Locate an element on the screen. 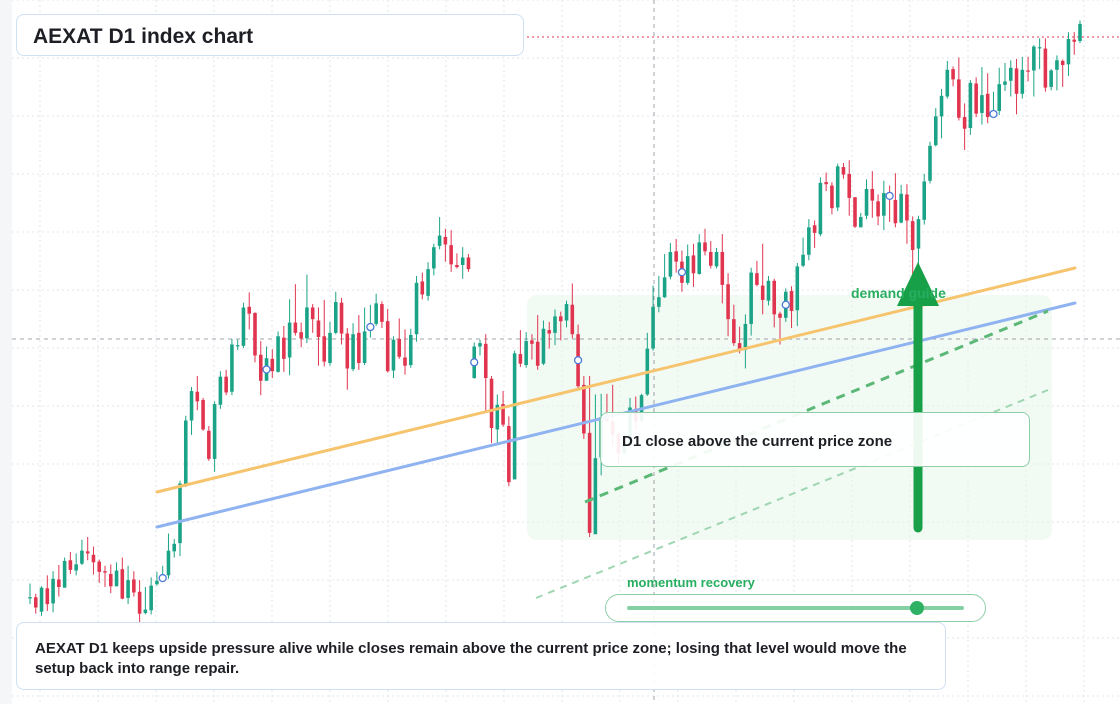  momentum-slider is located at coordinates (795, 608).